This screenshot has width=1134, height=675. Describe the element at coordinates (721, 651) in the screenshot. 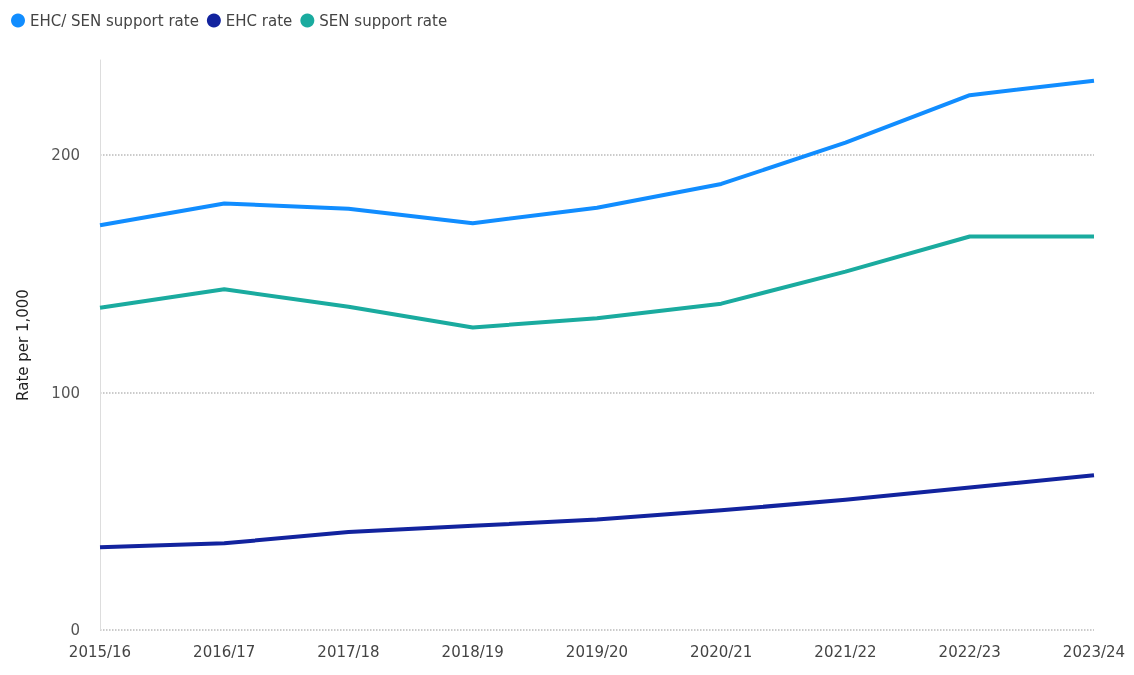

I see `x-tick-label: 2020/21` at that location.